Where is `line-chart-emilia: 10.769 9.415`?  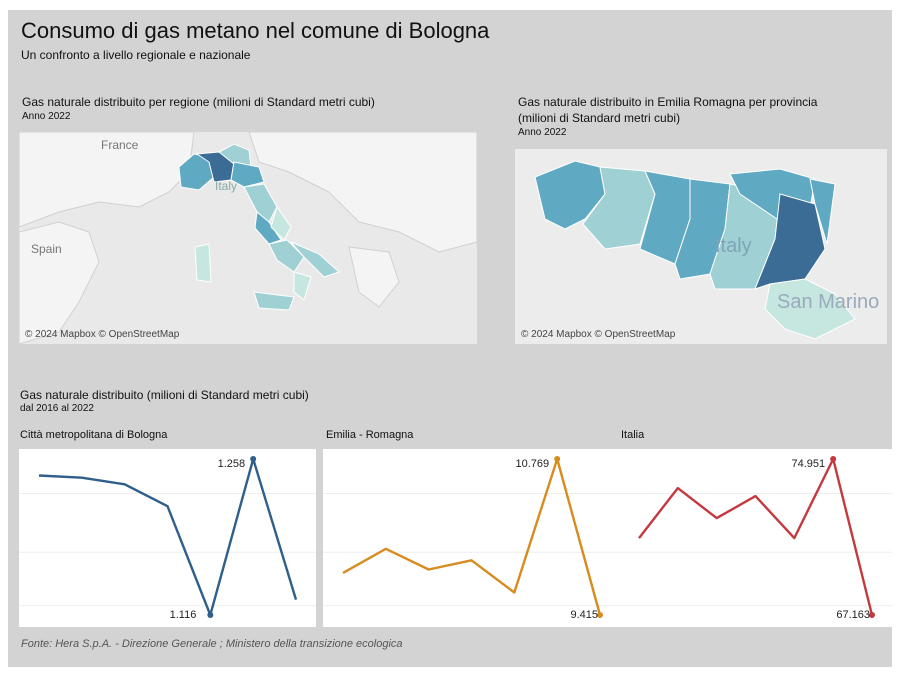 line-chart-emilia: 10.769 9.415 is located at coordinates (471, 538).